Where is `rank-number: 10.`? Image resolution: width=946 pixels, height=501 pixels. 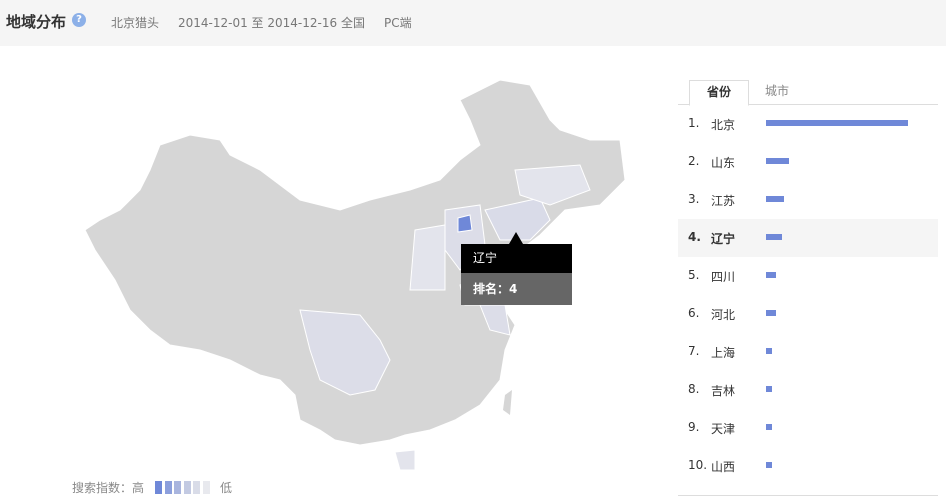
rank-number: 10. is located at coordinates (698, 465).